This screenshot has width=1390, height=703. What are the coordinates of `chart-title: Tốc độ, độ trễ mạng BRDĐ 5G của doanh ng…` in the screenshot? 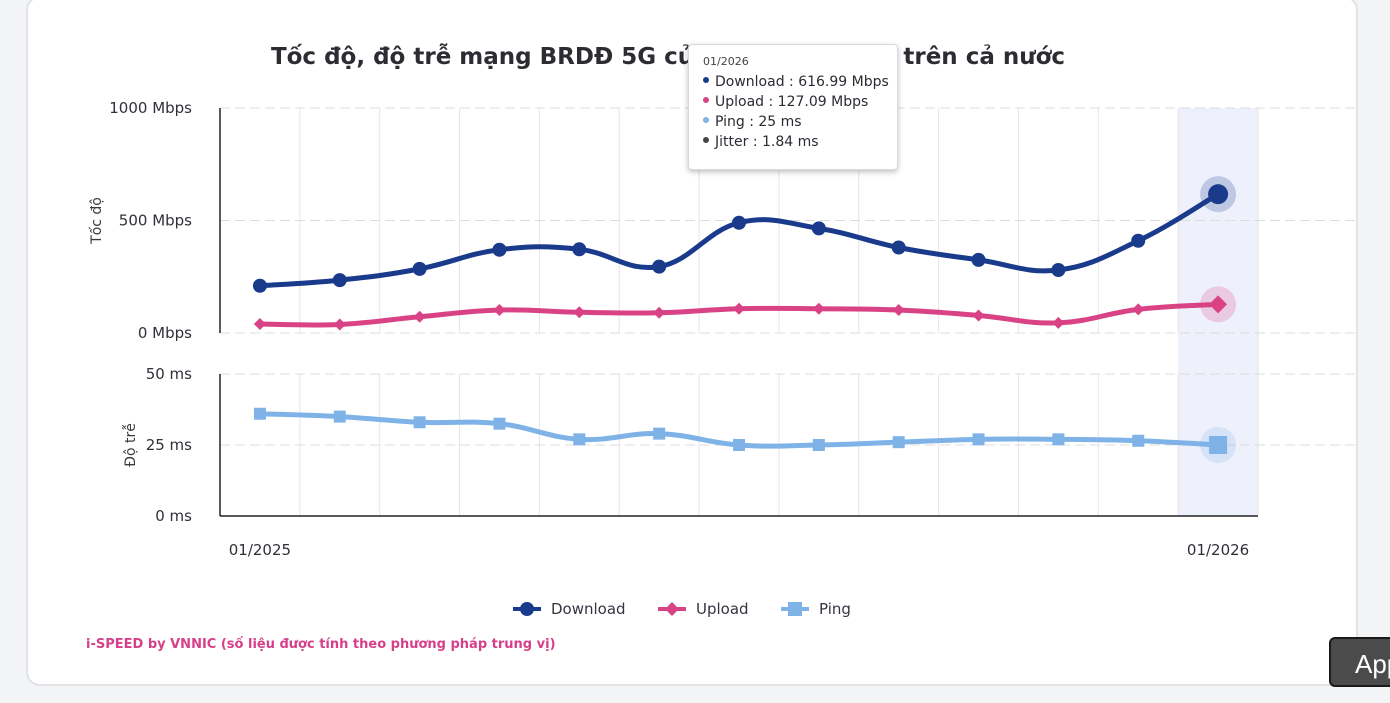 It's located at (668, 56).